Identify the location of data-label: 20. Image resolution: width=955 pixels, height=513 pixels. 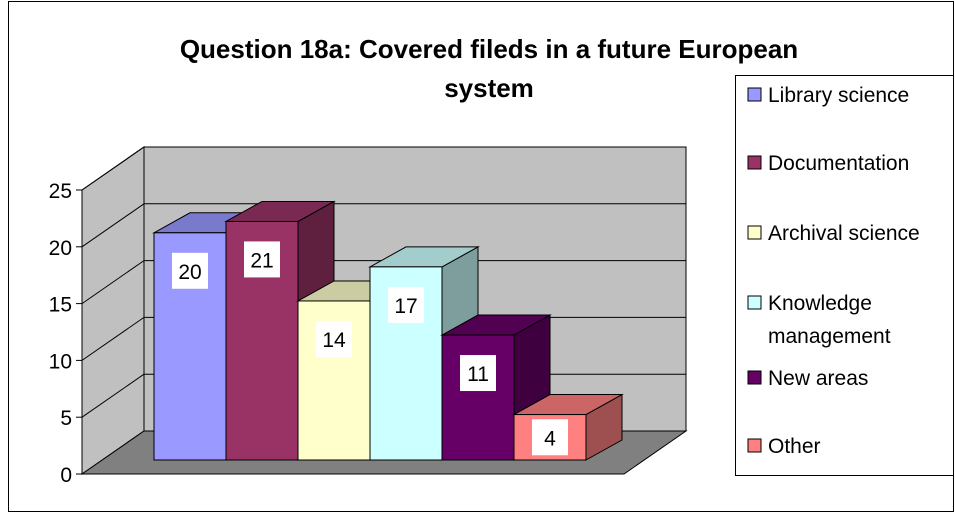
(189, 272).